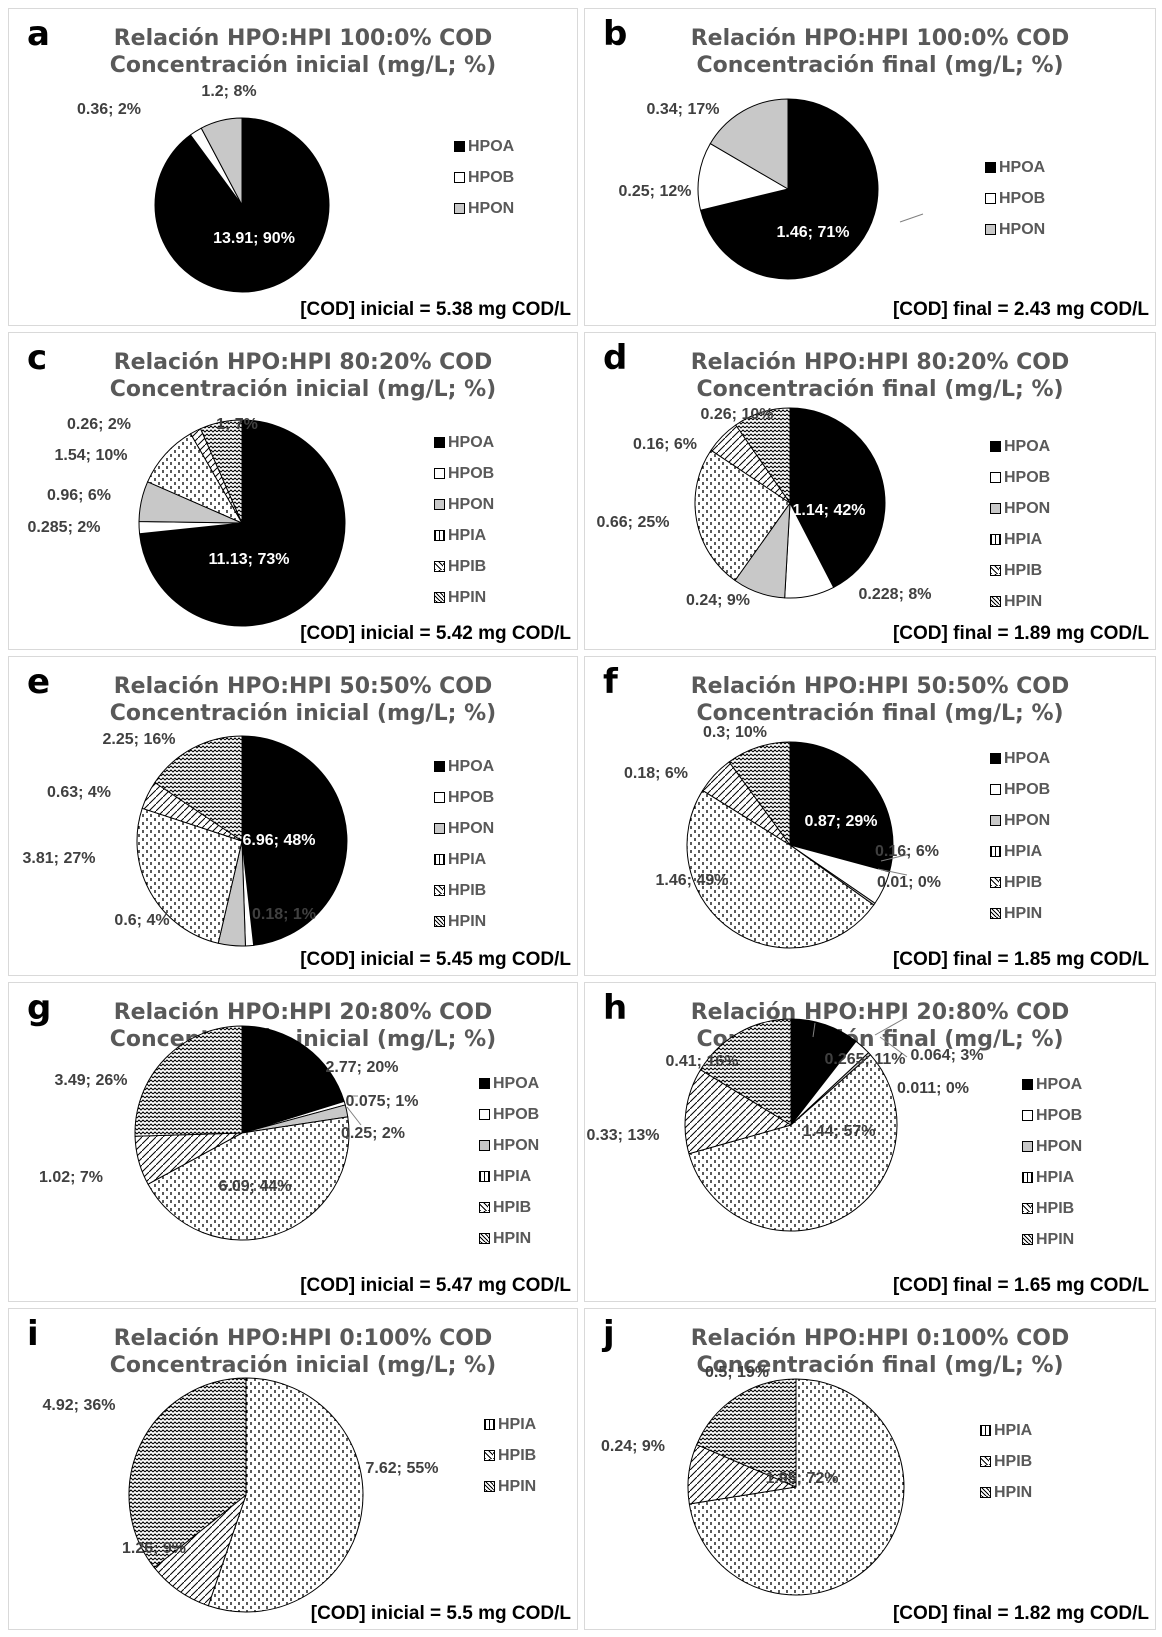  What do you see at coordinates (933, 1088) in the screenshot?
I see `data-label-hpon: 0.011; 0%` at bounding box center [933, 1088].